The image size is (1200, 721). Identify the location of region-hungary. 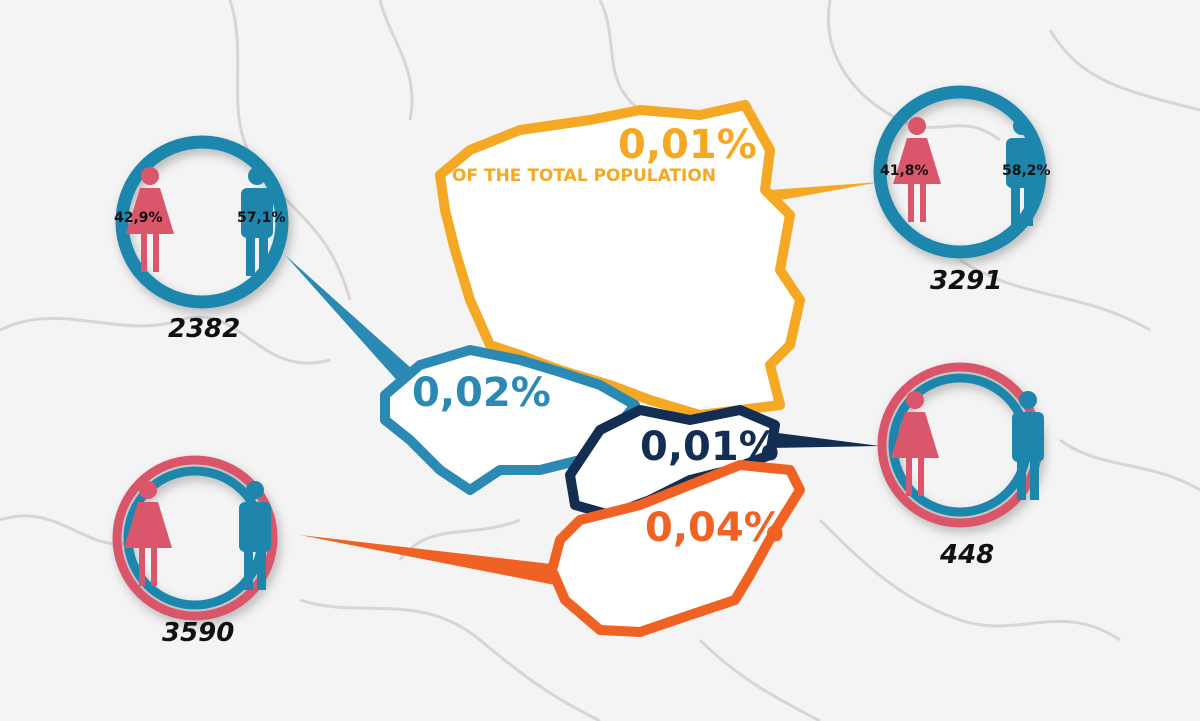
(676, 548).